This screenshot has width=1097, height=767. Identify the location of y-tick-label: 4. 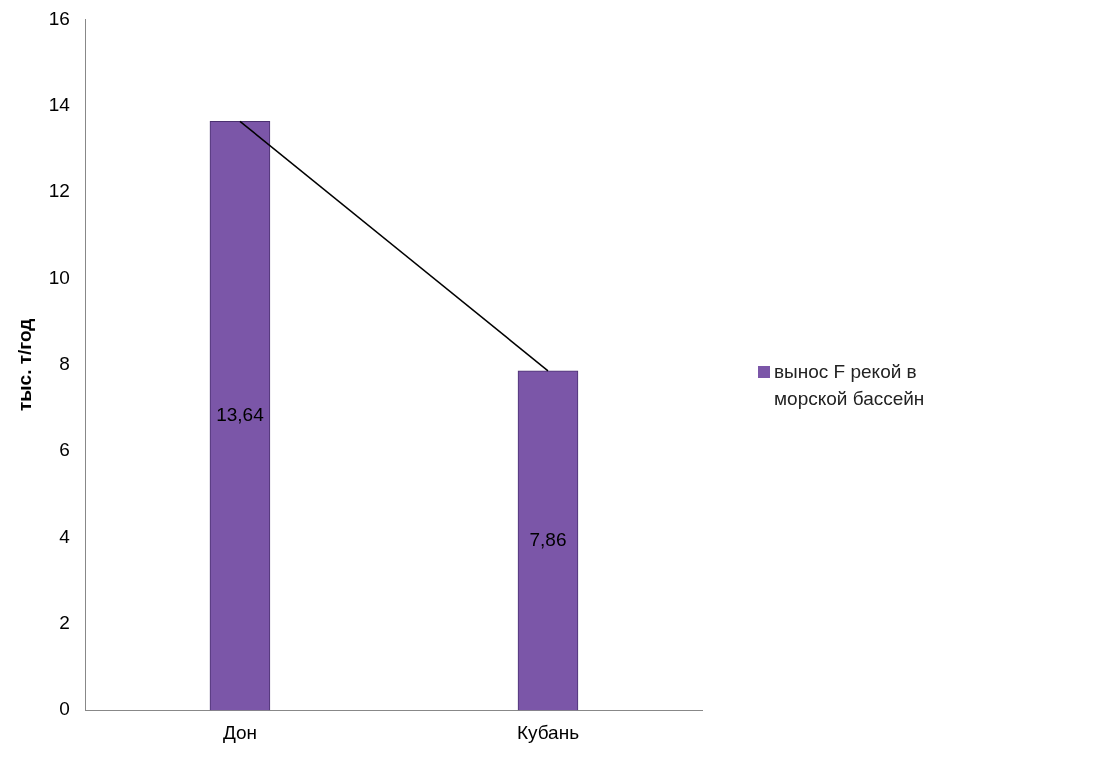
(65, 536).